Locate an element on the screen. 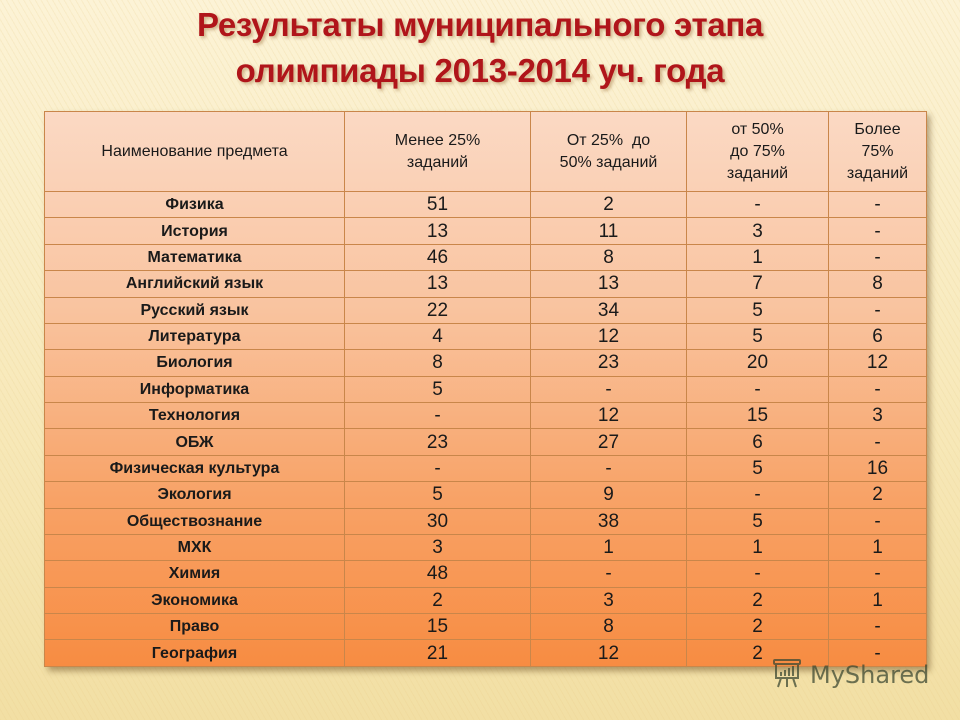 Image resolution: width=960 pixels, height=720 pixels. subject-cell: Технология is located at coordinates (194, 415).